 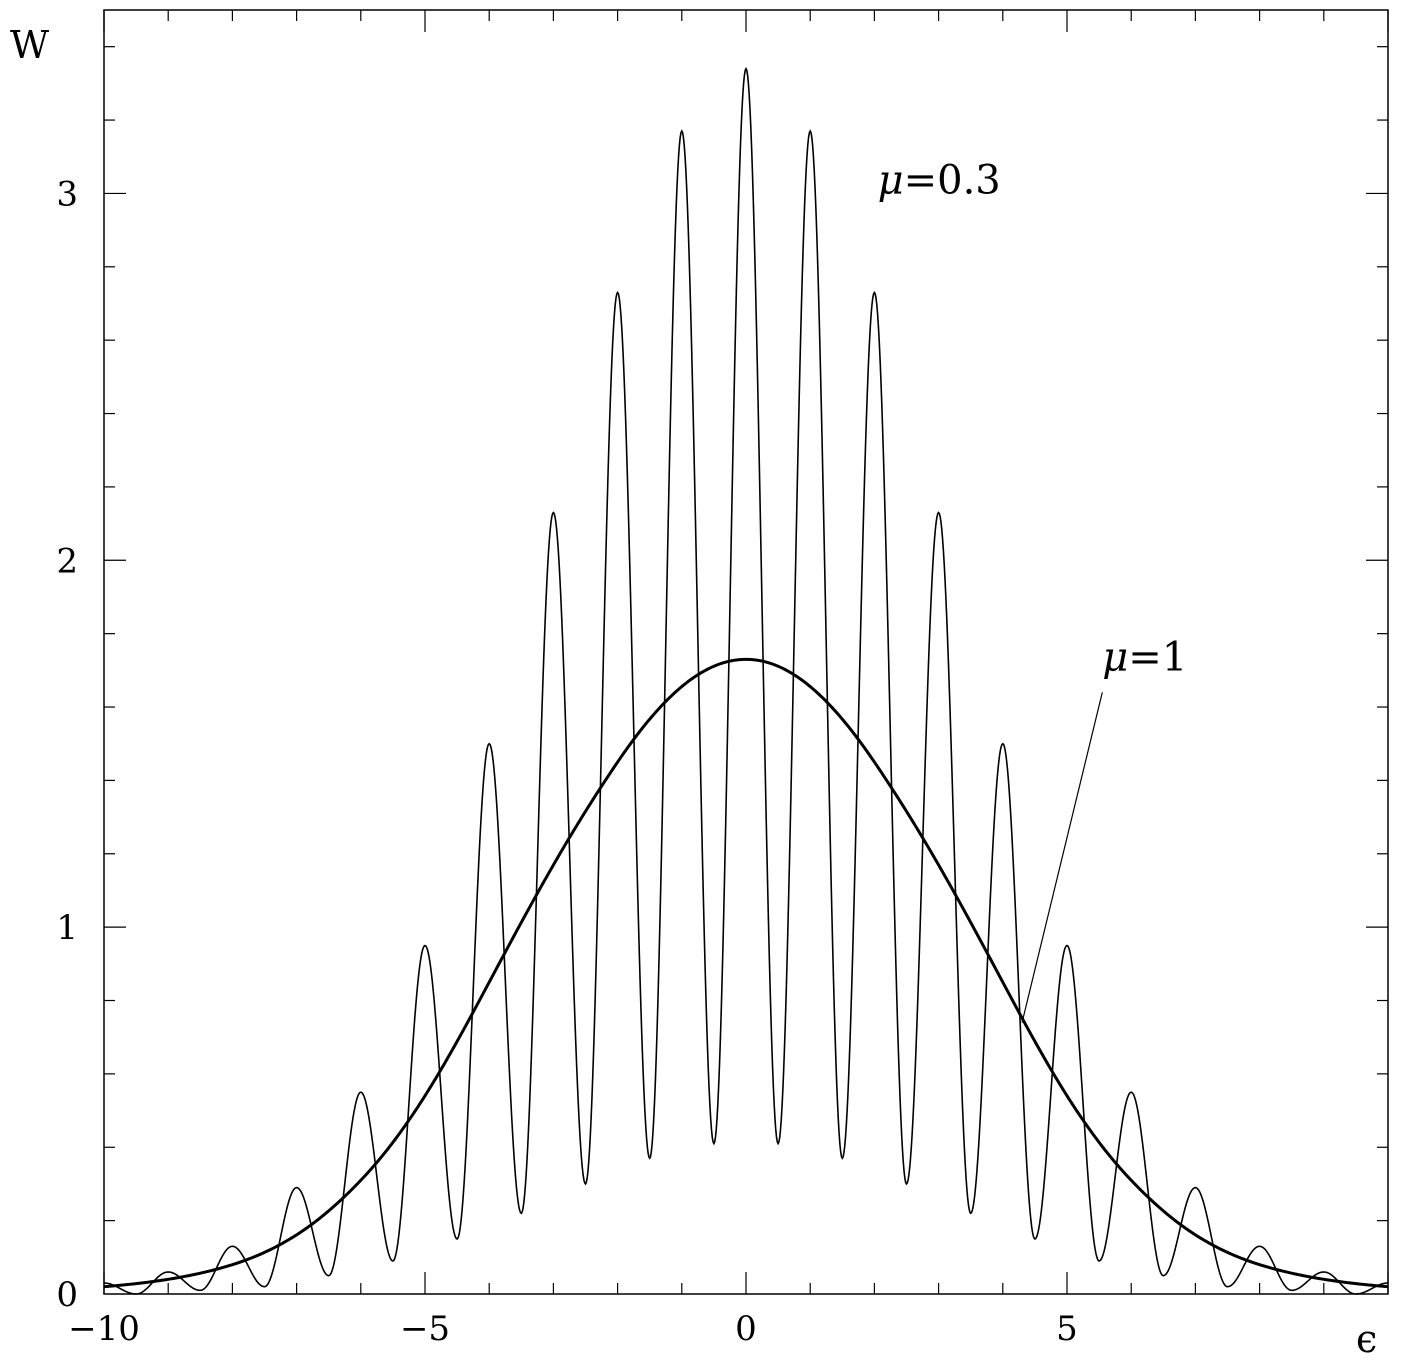 What do you see at coordinates (1366, 1339) in the screenshot?
I see `x-axis-label: ϵ` at bounding box center [1366, 1339].